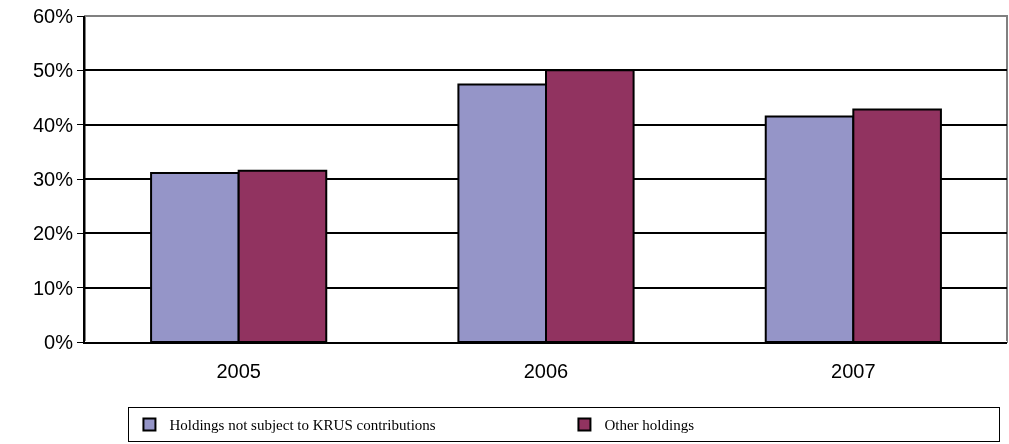 The width and height of the screenshot is (1009, 444). Describe the element at coordinates (853, 371) in the screenshot. I see `x-tick-label: 2007` at that location.